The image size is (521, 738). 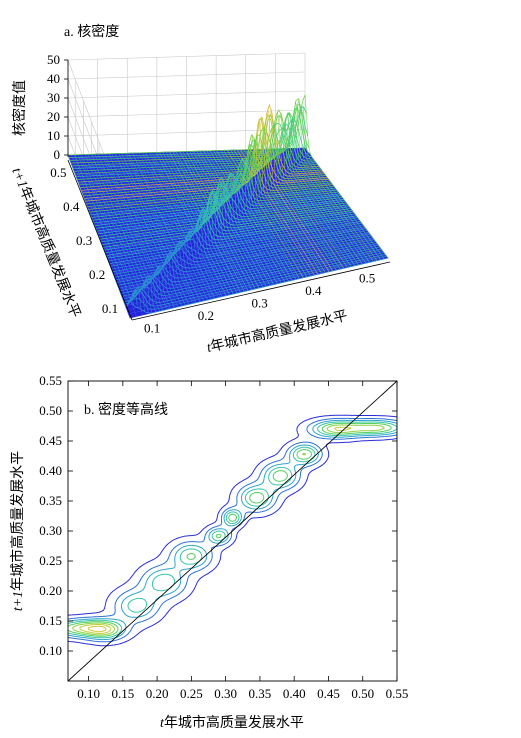 I want to click on panel-a-x-ticks: 0.1 0.2 0.3 0.4 0.5, so click(x=259, y=302).